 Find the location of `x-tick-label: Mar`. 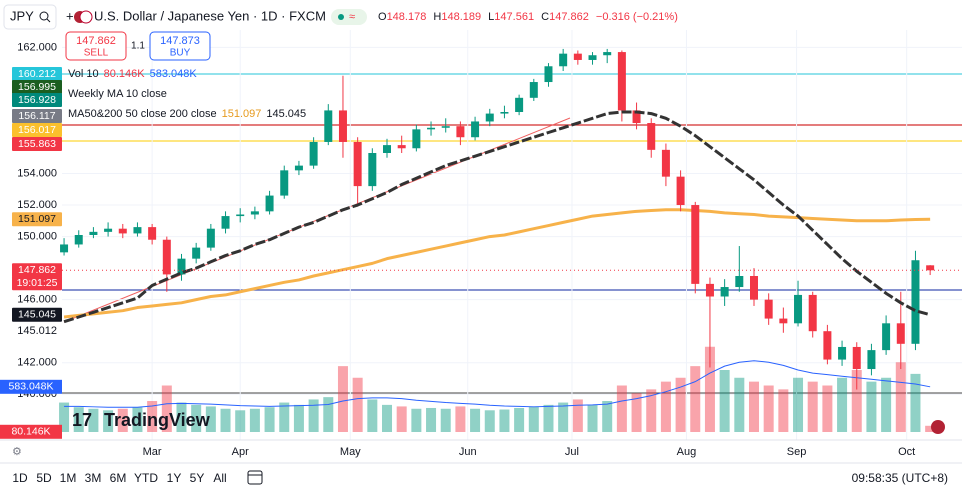

x-tick-label: Mar is located at coordinates (152, 452).